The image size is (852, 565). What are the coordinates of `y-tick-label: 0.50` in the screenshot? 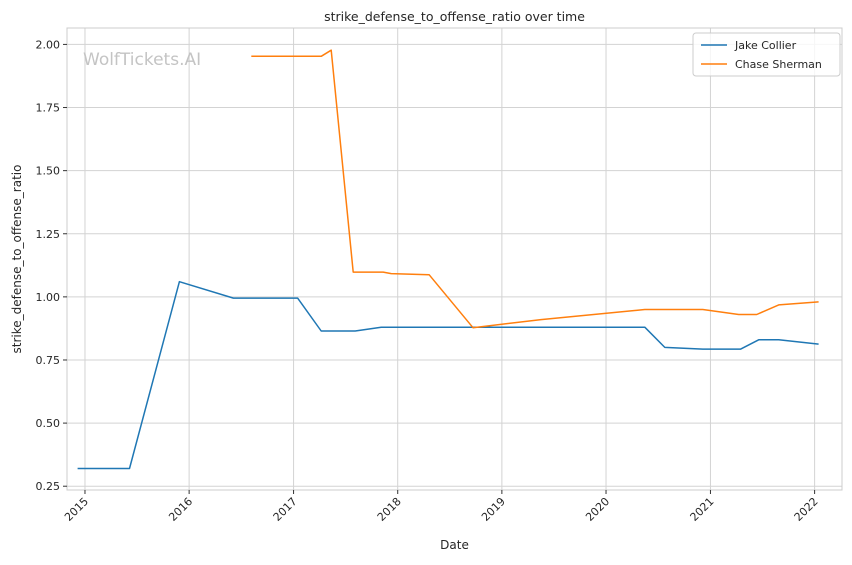 It's located at (48, 423).